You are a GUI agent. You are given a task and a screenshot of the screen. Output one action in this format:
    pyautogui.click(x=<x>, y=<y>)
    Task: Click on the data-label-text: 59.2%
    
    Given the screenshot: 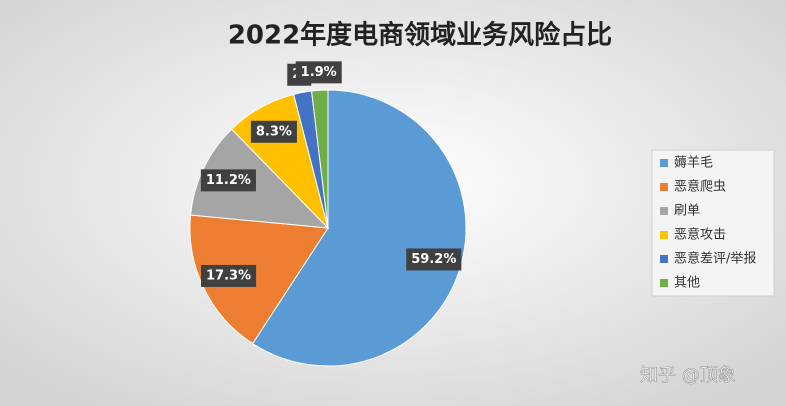 What is the action you would take?
    pyautogui.click(x=433, y=259)
    